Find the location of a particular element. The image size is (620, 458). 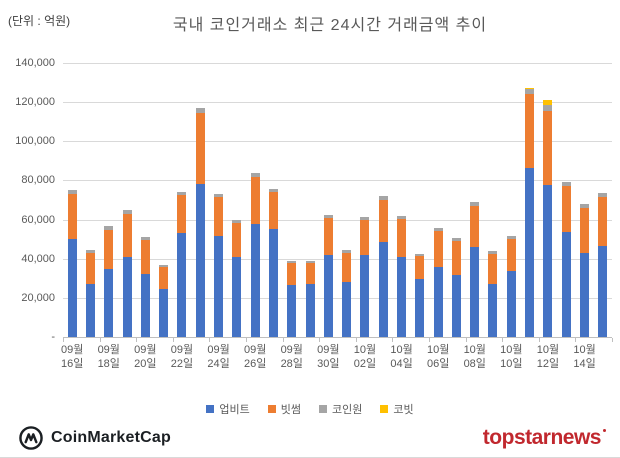

legend-label: 코인원 is located at coordinates (347, 410).